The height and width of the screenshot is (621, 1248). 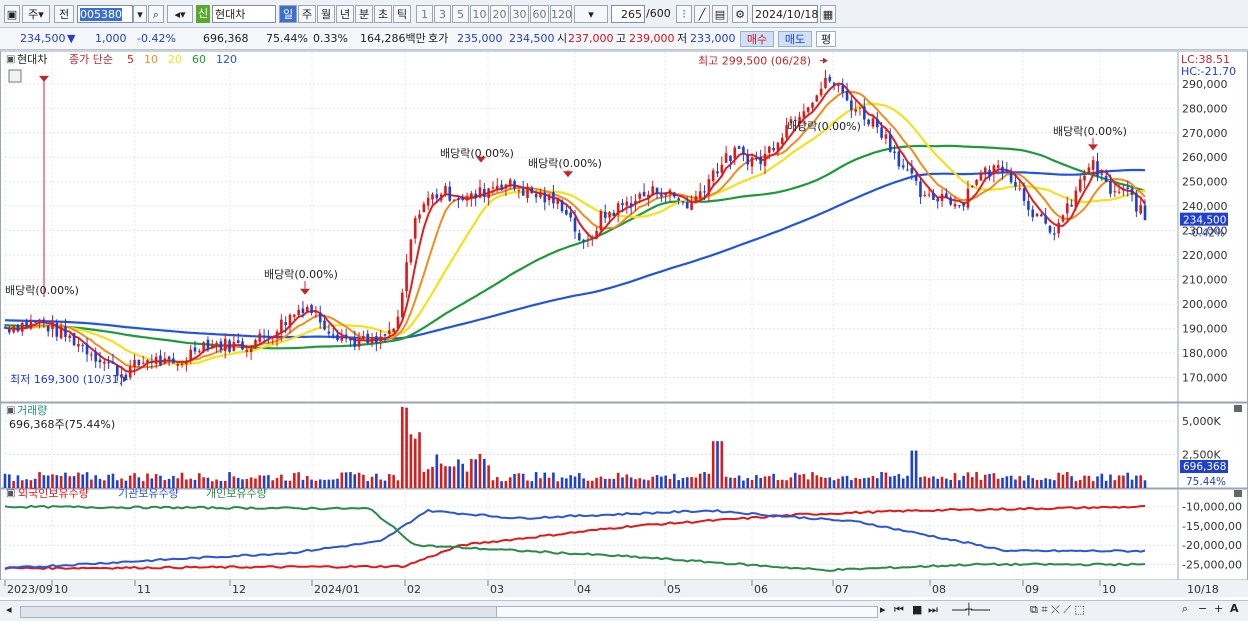 What do you see at coordinates (883, 609) in the screenshot?
I see `scroll-right-icon: ▸` at bounding box center [883, 609].